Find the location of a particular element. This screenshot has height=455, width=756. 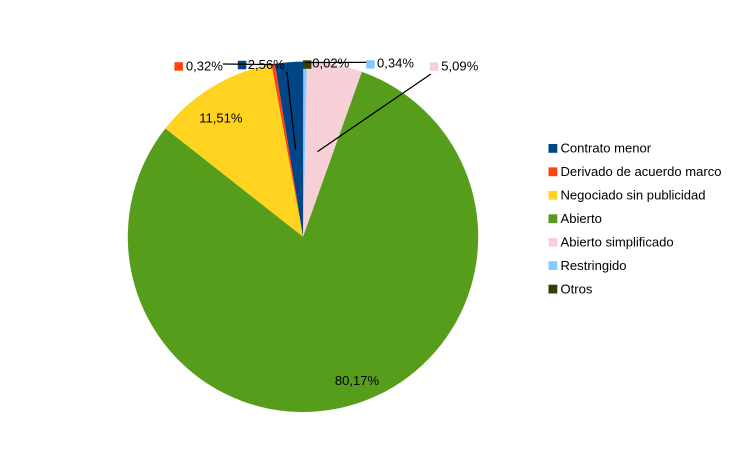

svg-text: 0,02% is located at coordinates (330, 63).